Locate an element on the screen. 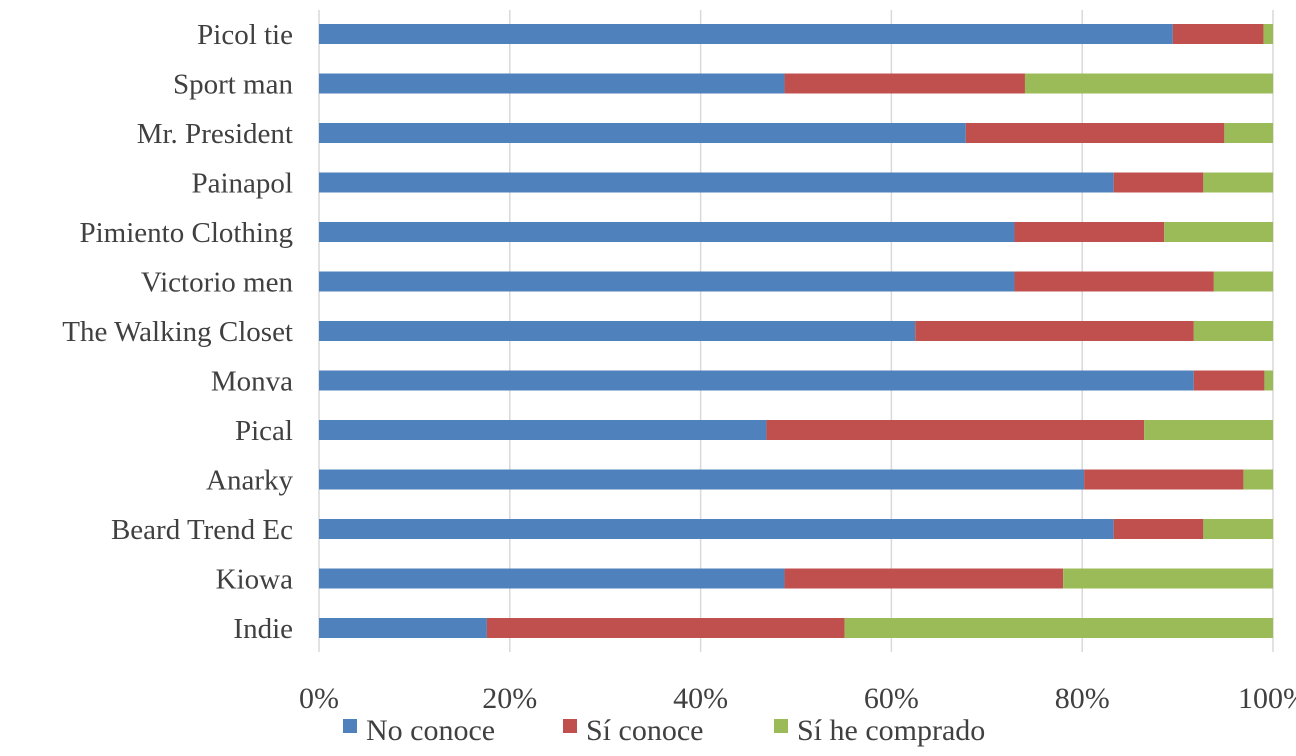  x-tick-label: 20% is located at coordinates (509, 698).